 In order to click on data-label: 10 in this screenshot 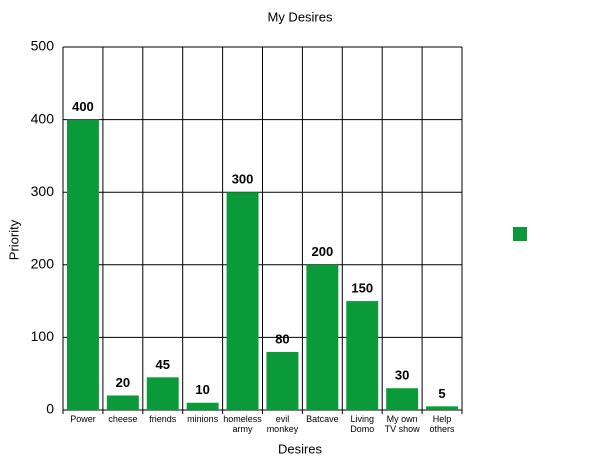, I will do `click(202, 389)`.